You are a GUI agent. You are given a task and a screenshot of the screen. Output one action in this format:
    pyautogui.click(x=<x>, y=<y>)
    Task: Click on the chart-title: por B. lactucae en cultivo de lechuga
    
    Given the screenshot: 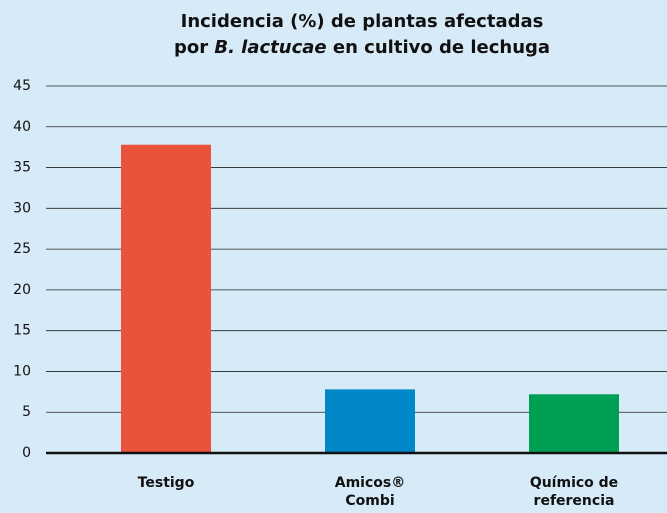 What is the action you would take?
    pyautogui.click(x=362, y=47)
    